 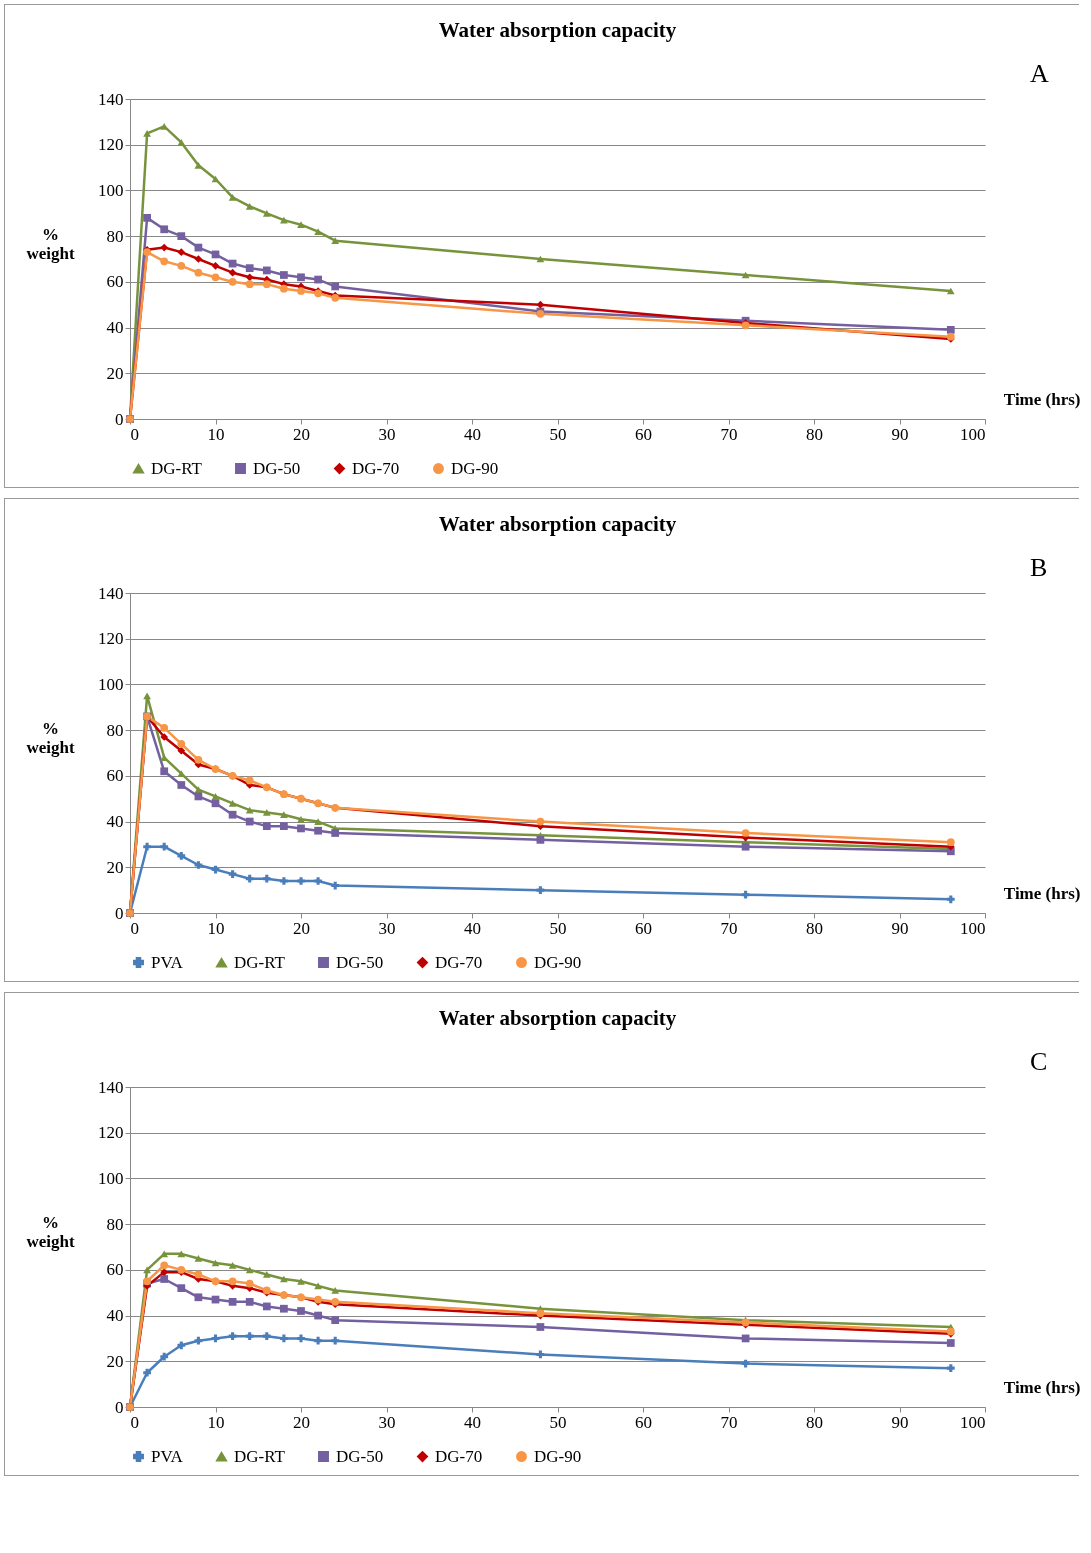 What do you see at coordinates (111, 145) in the screenshot?
I see `y-tick-label: 120` at bounding box center [111, 145].